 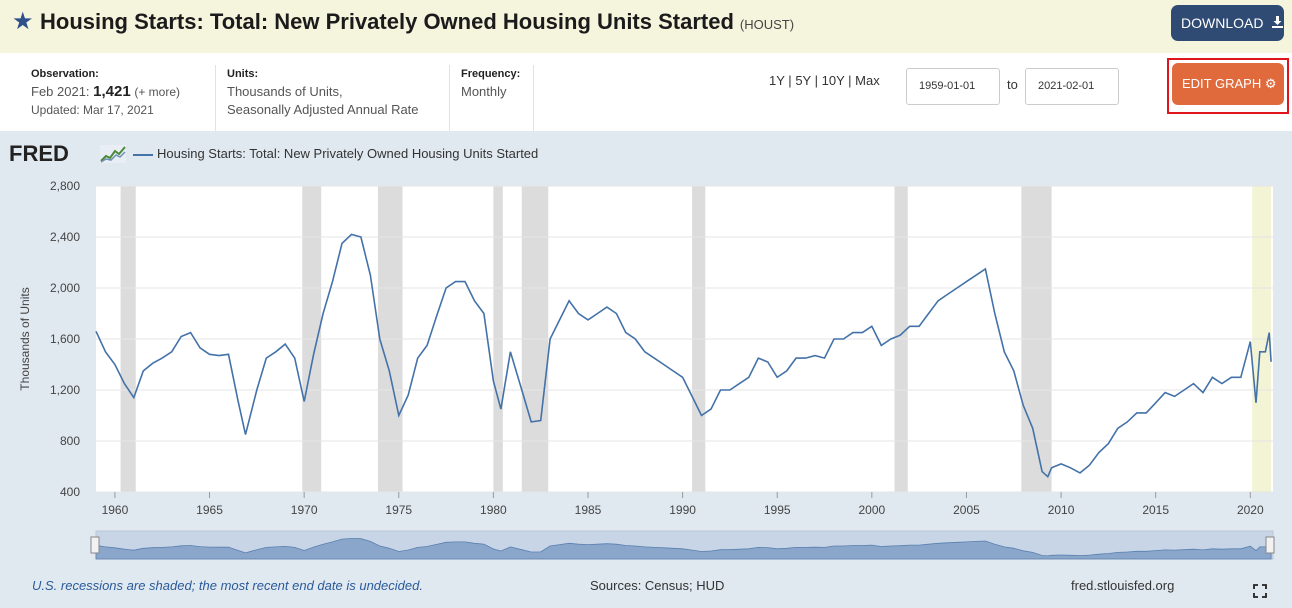 I want to click on x-tick-label: 2015, so click(x=1155, y=510).